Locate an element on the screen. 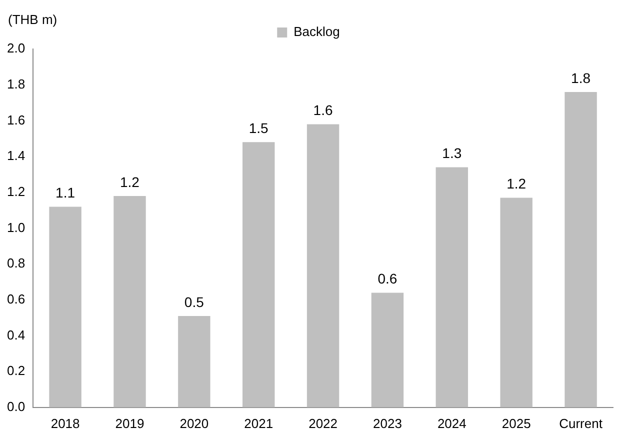 The height and width of the screenshot is (439, 621). y-tick-label: 0.0 is located at coordinates (16, 406).